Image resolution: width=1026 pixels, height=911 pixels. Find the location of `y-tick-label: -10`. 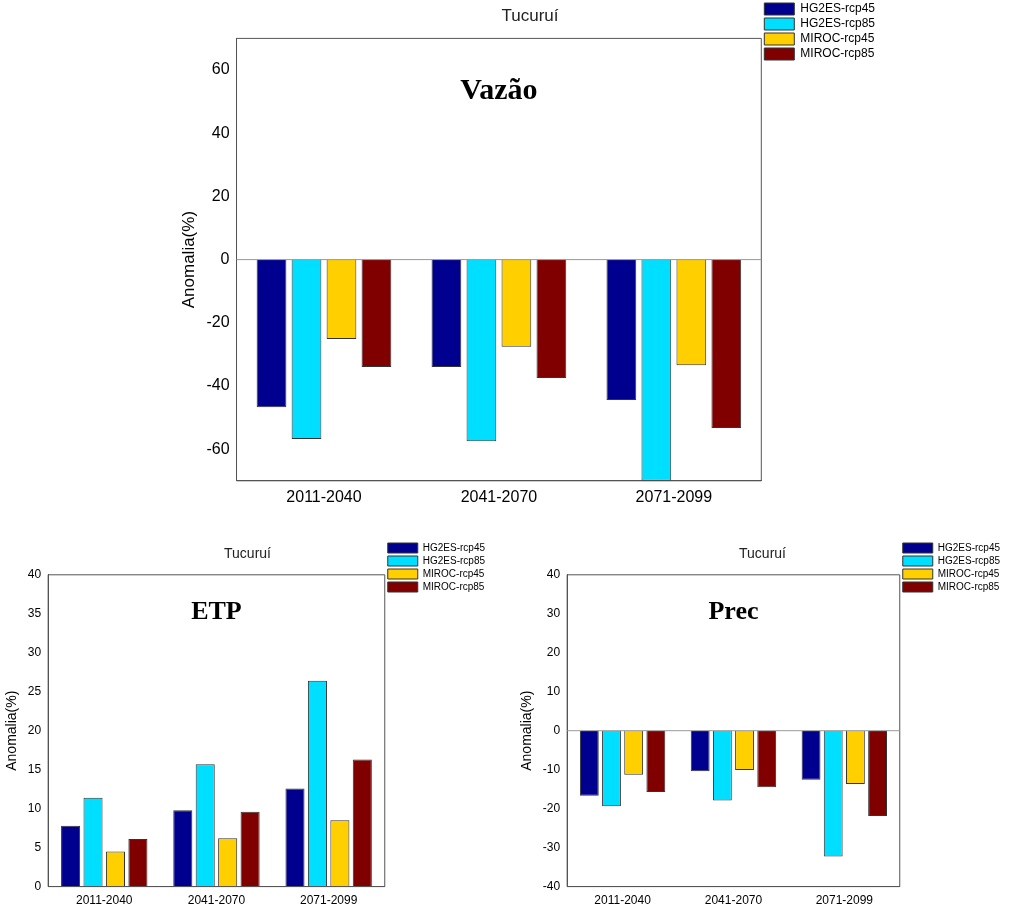

y-tick-label: -10 is located at coordinates (551, 768).